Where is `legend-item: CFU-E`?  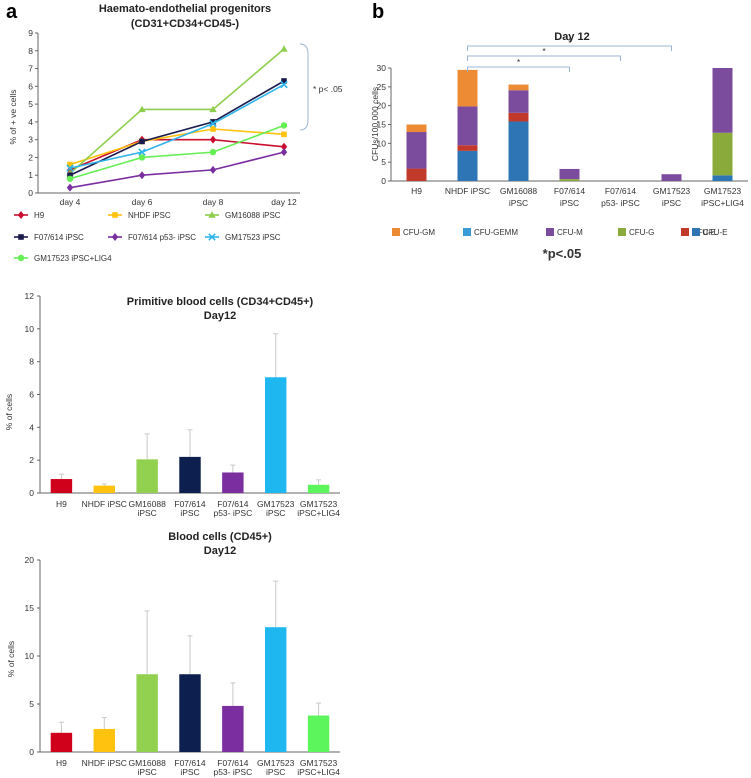 legend-item: CFU-E is located at coordinates (709, 232).